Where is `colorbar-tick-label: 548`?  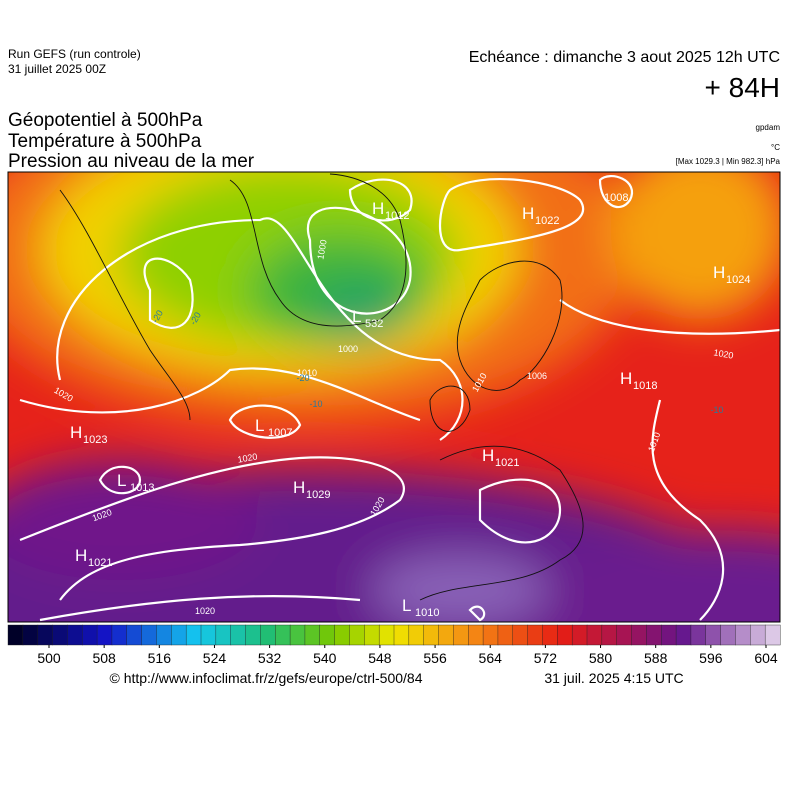
colorbar-tick-label: 548 is located at coordinates (380, 658).